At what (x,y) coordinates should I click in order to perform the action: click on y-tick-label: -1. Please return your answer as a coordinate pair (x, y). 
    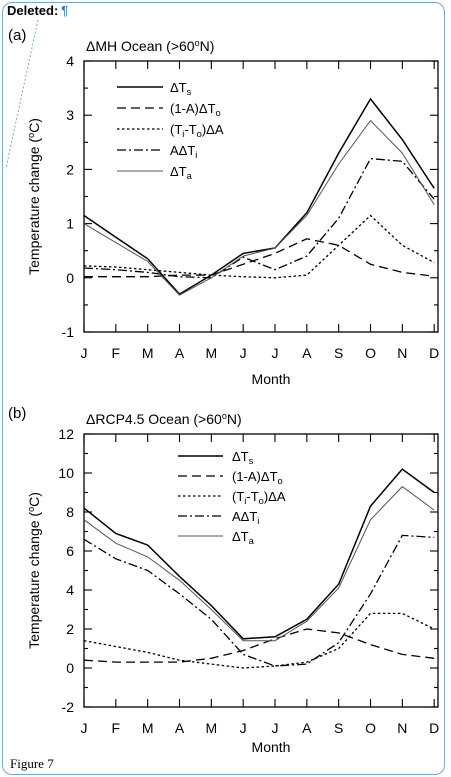
    Looking at the image, I should click on (68, 332).